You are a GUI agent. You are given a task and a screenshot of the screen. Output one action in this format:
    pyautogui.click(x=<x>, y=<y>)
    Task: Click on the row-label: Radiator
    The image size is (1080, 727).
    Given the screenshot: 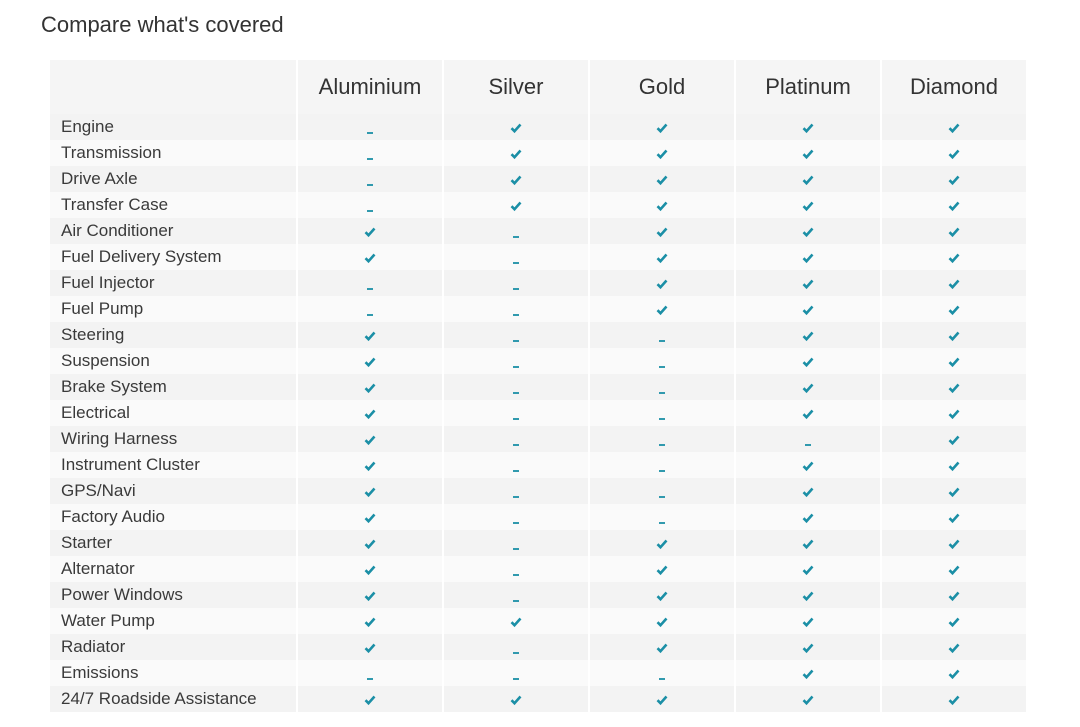 What is the action you would take?
    pyautogui.click(x=173, y=647)
    